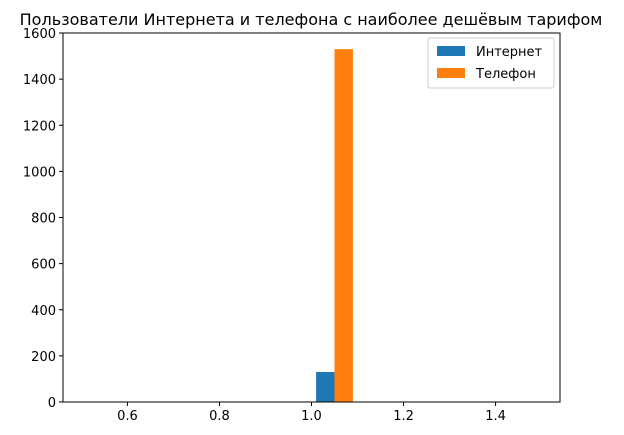 This screenshot has height=435, width=624. Describe the element at coordinates (495, 416) in the screenshot. I see `x-tick-label: 1.4` at that location.